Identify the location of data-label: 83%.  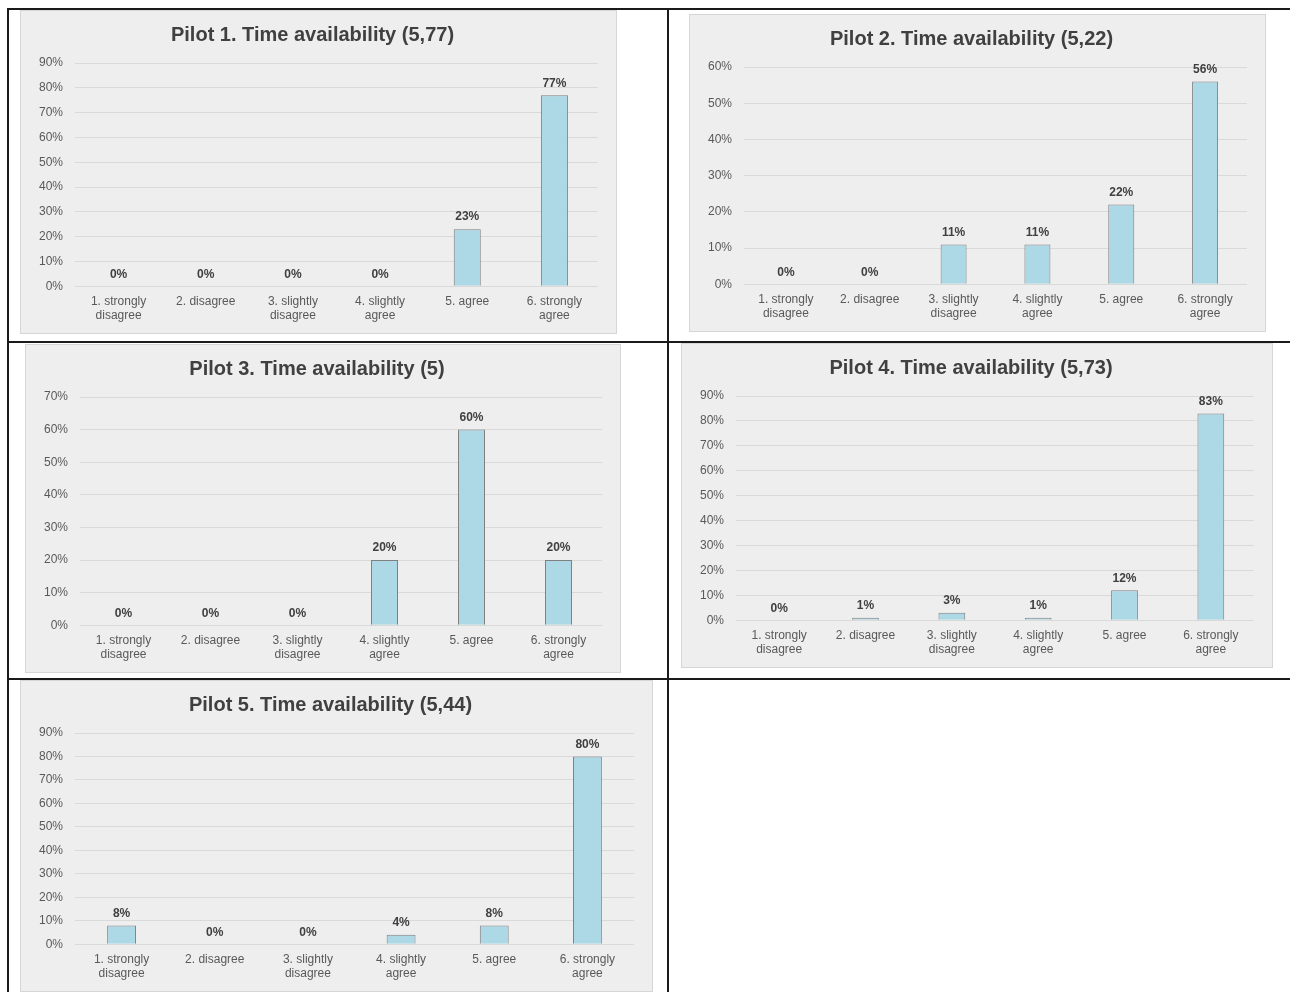
(1211, 400).